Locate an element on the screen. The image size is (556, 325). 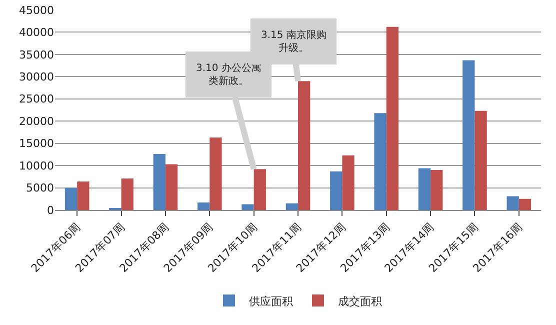
legend-label: 供应面积 is located at coordinates (271, 301).